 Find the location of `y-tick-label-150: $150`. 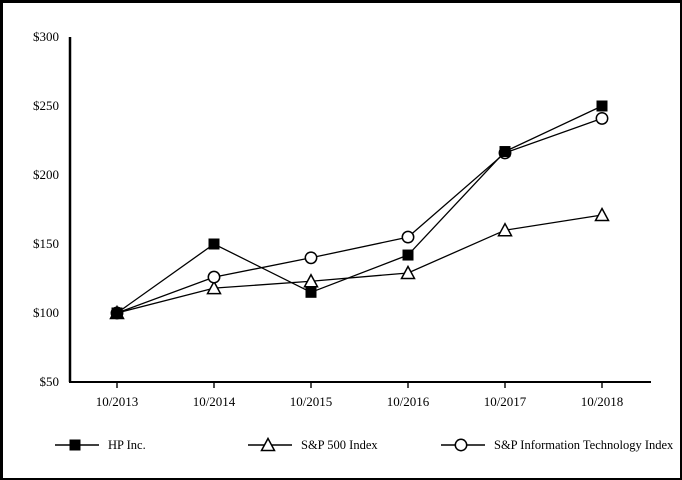

y-tick-label-150: $150 is located at coordinates (46, 243).